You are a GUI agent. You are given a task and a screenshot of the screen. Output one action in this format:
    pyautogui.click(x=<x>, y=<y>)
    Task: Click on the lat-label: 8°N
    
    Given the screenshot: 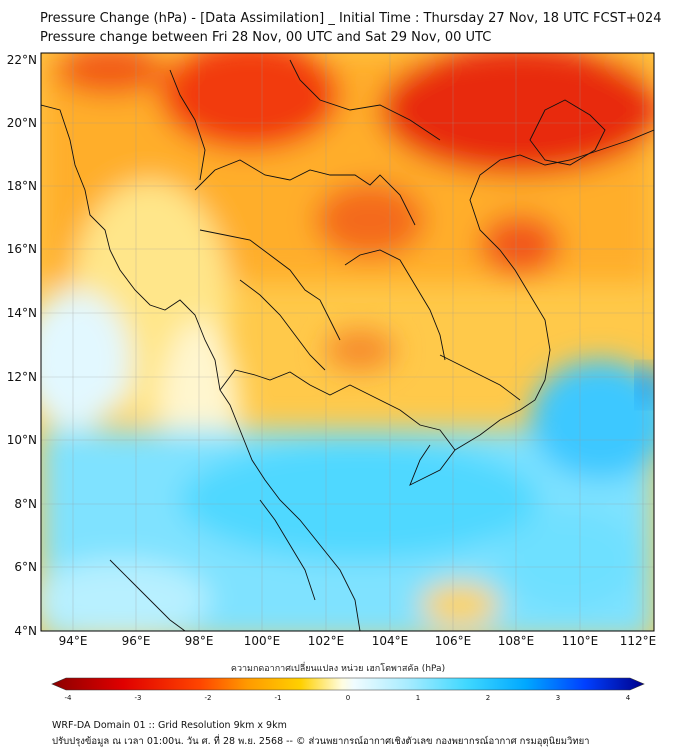 What is the action you would take?
    pyautogui.click(x=25, y=504)
    